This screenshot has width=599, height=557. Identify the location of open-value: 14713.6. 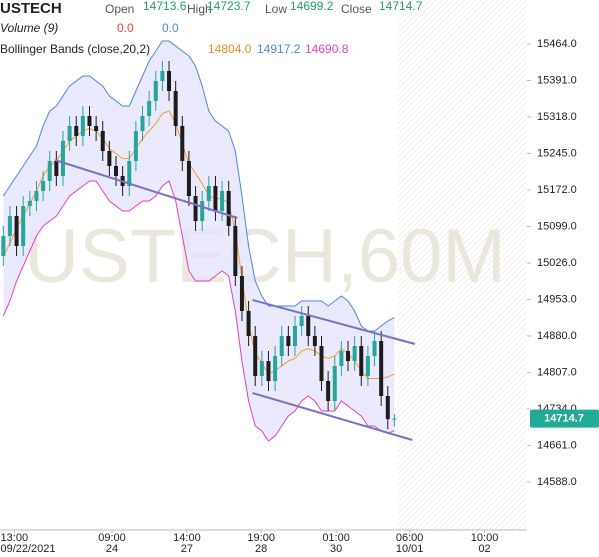
(165, 6).